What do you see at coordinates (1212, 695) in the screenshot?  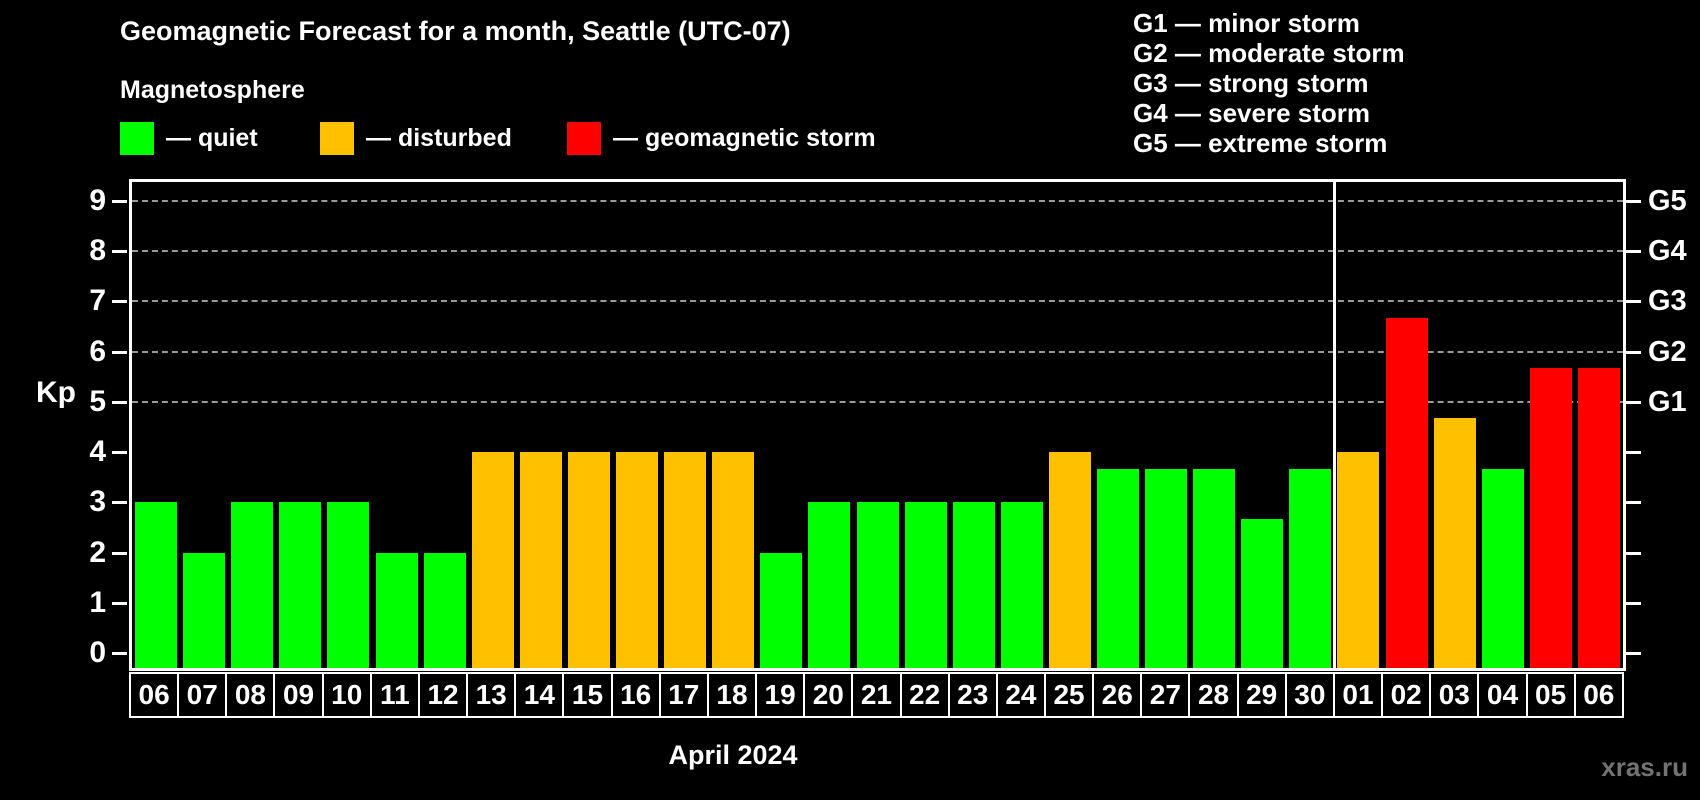 I see `x-label-apr-28: 28` at bounding box center [1212, 695].